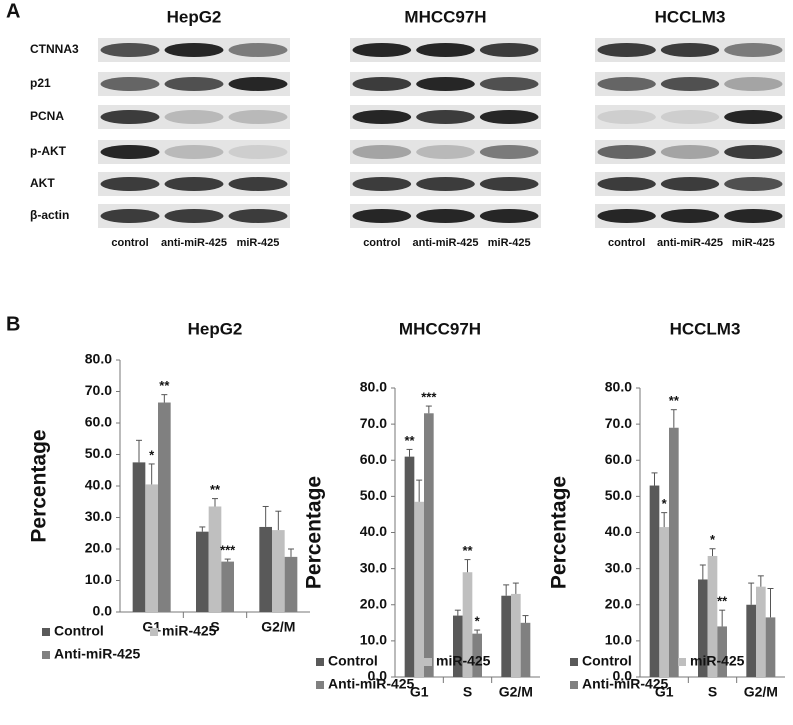  What do you see at coordinates (13, 324) in the screenshot?
I see `panel-label: B` at bounding box center [13, 324].